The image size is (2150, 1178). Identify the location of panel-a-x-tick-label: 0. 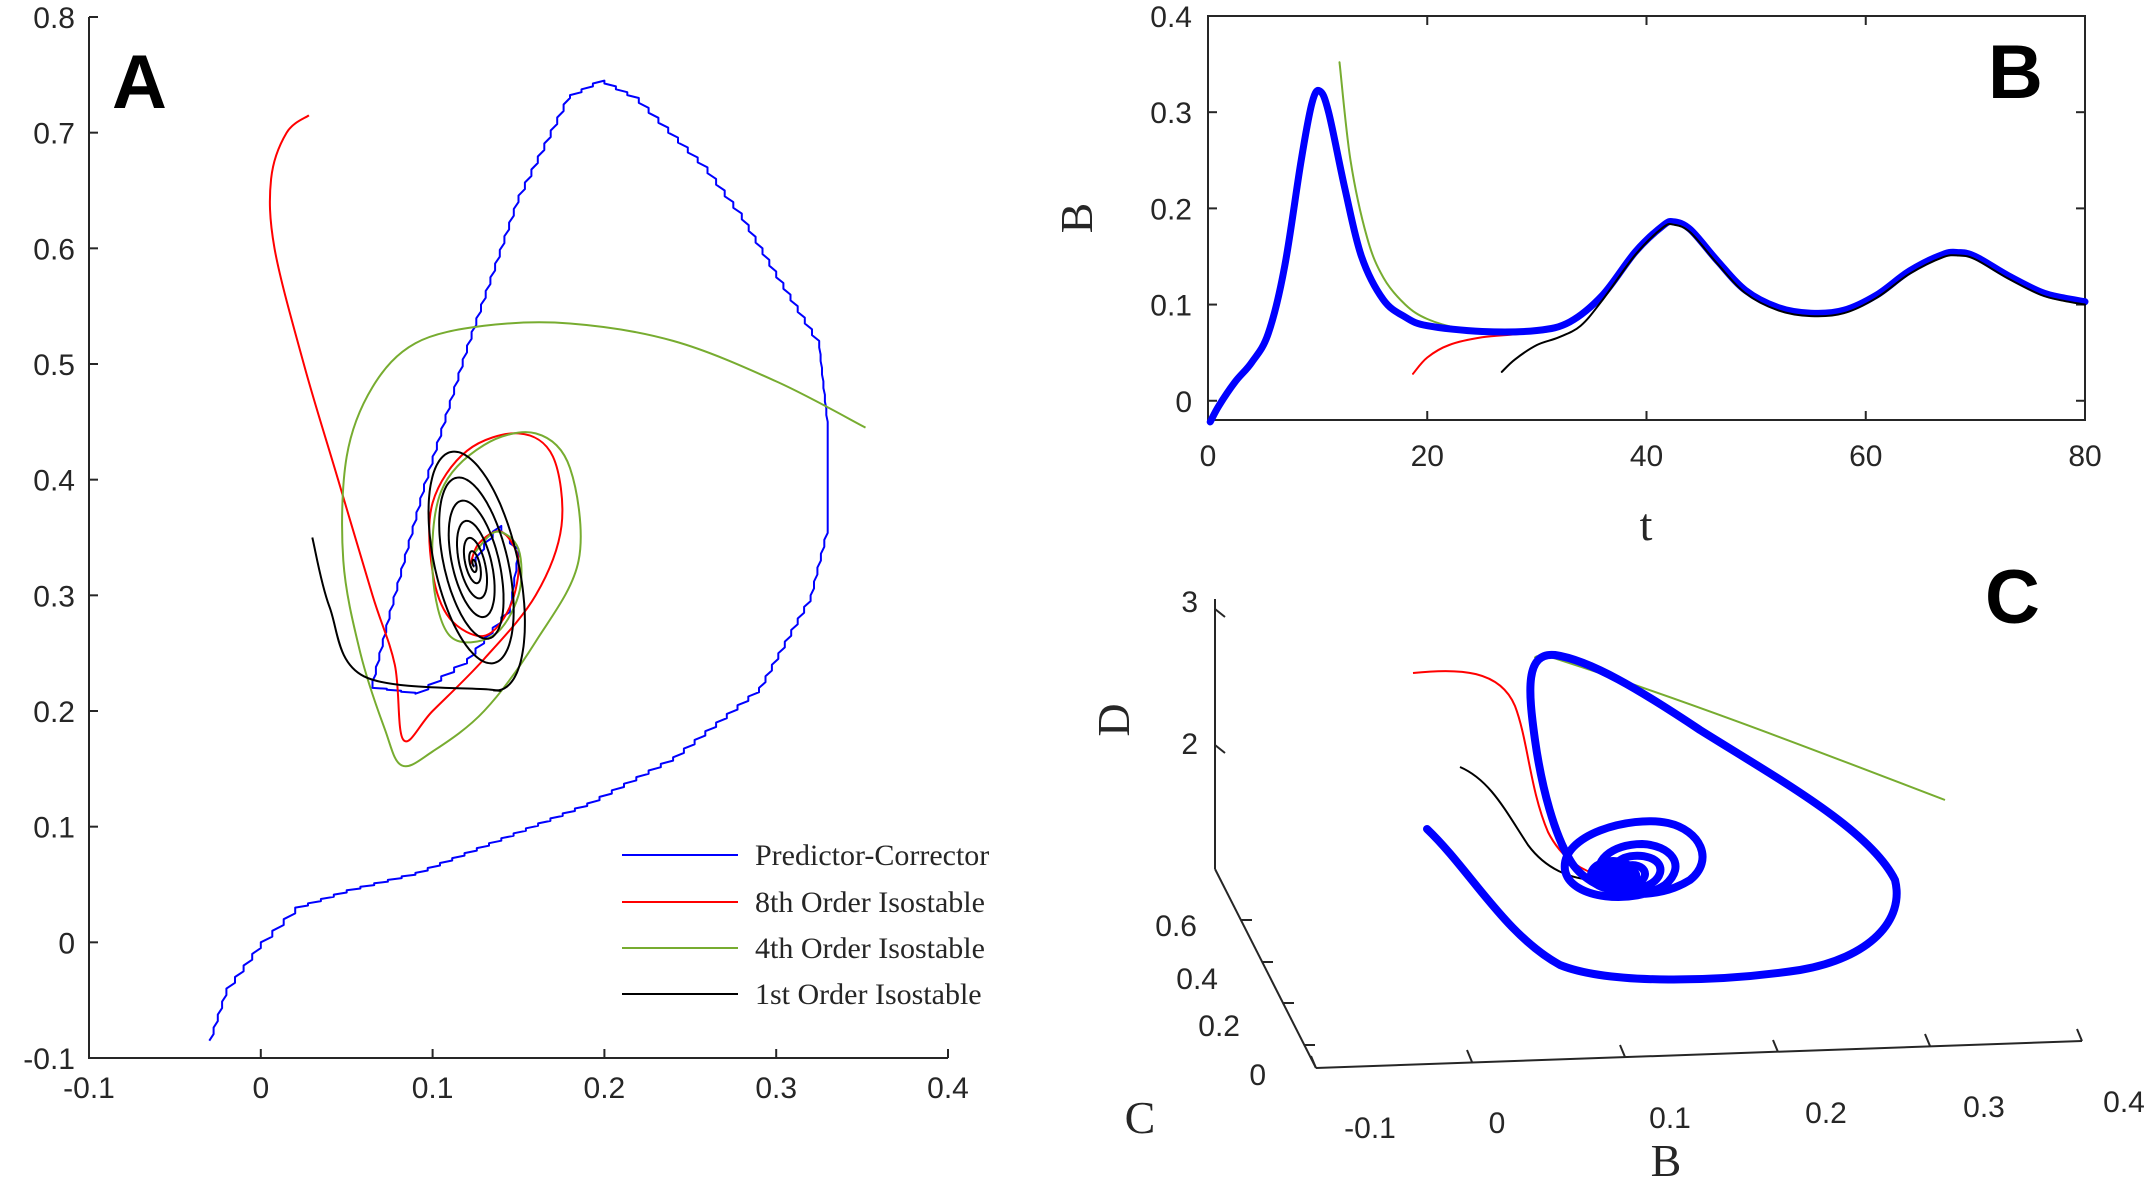
(260, 1088).